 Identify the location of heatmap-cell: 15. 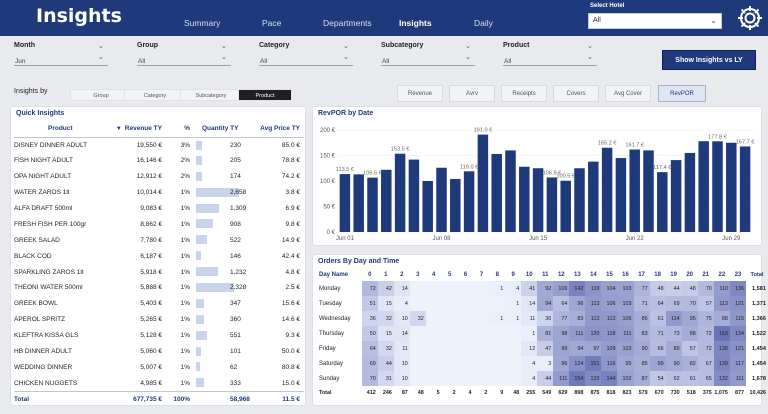
(385, 303).